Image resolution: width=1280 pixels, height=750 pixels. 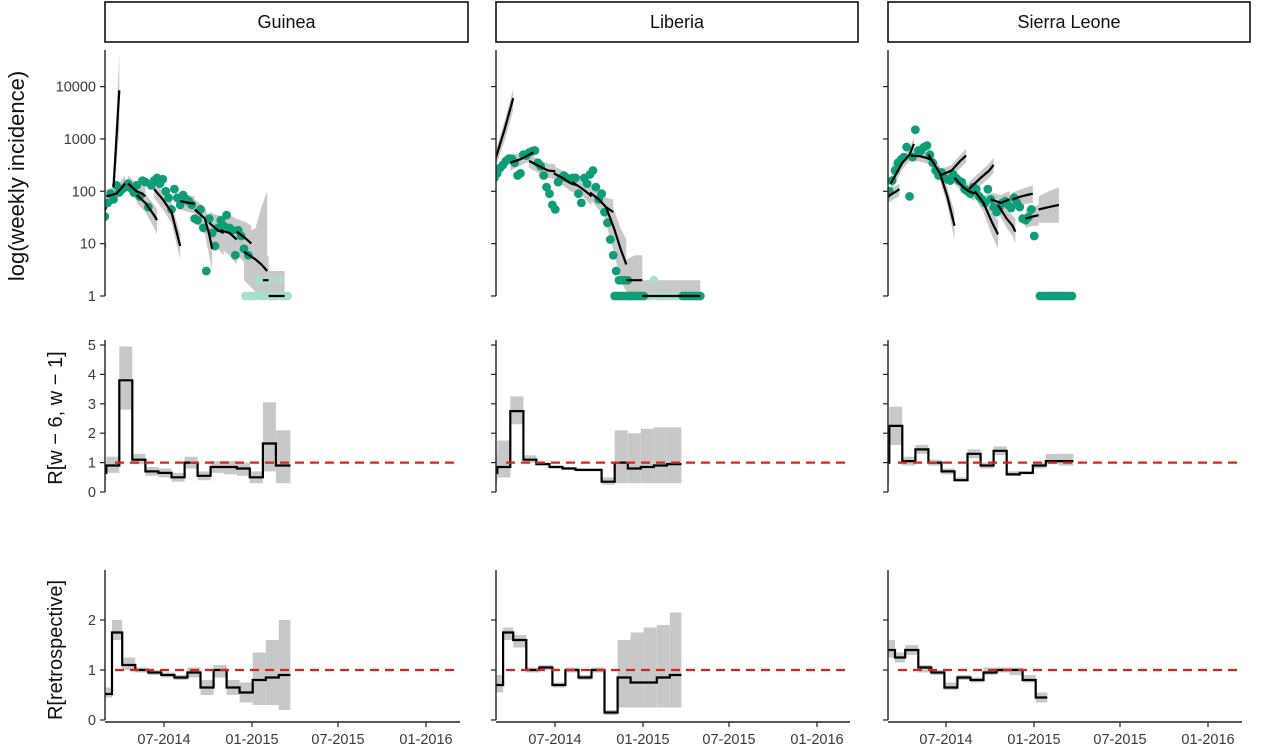 What do you see at coordinates (56, 650) in the screenshot?
I see `row3-ylabel: R[retrospective]` at bounding box center [56, 650].